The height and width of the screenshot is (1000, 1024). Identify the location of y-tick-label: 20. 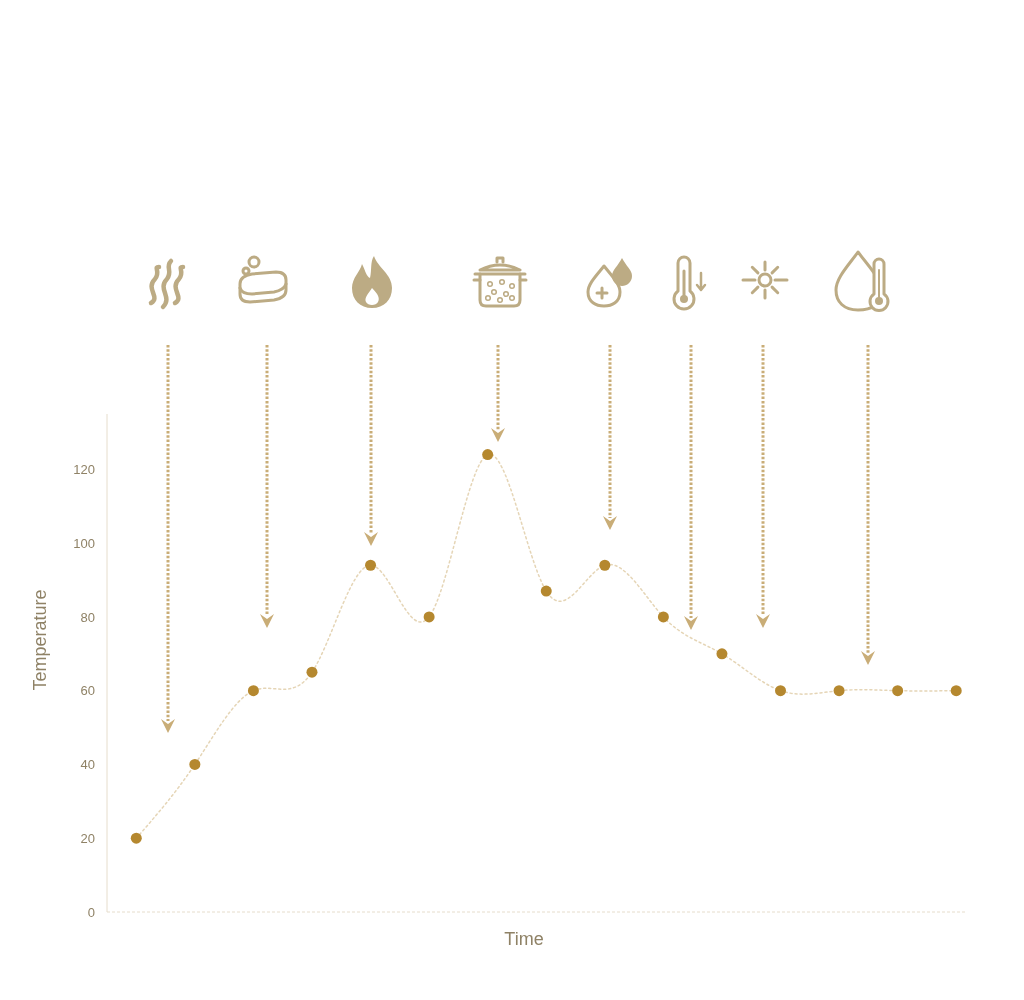
(87, 838).